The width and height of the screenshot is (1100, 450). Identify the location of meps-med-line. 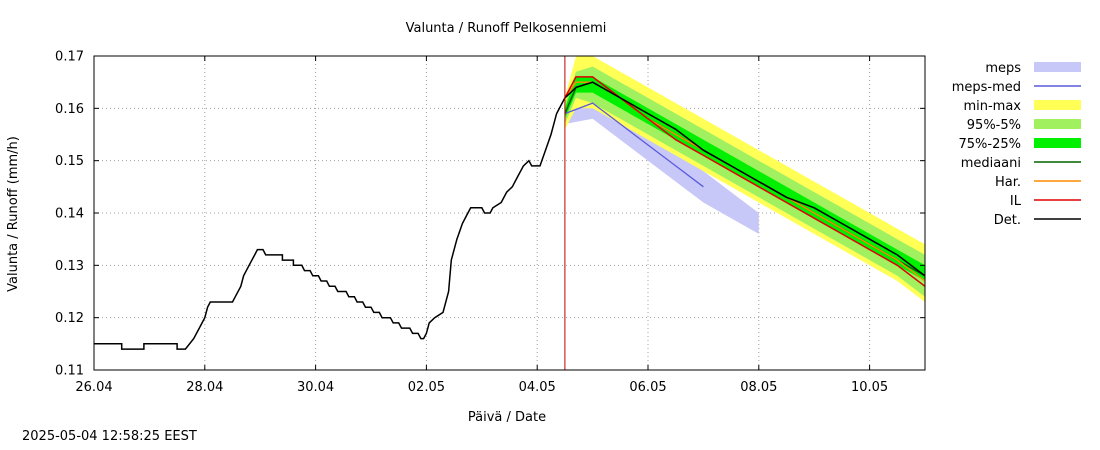
(634, 145).